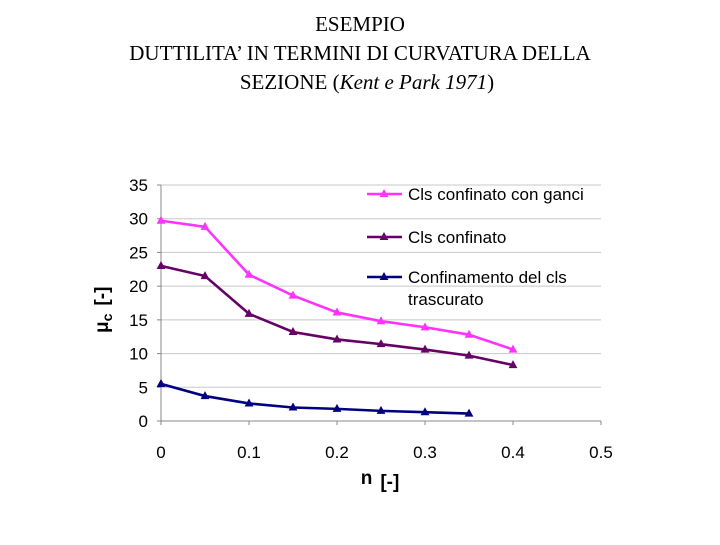  What do you see at coordinates (143, 421) in the screenshot?
I see `y-tick-label: 0` at bounding box center [143, 421].